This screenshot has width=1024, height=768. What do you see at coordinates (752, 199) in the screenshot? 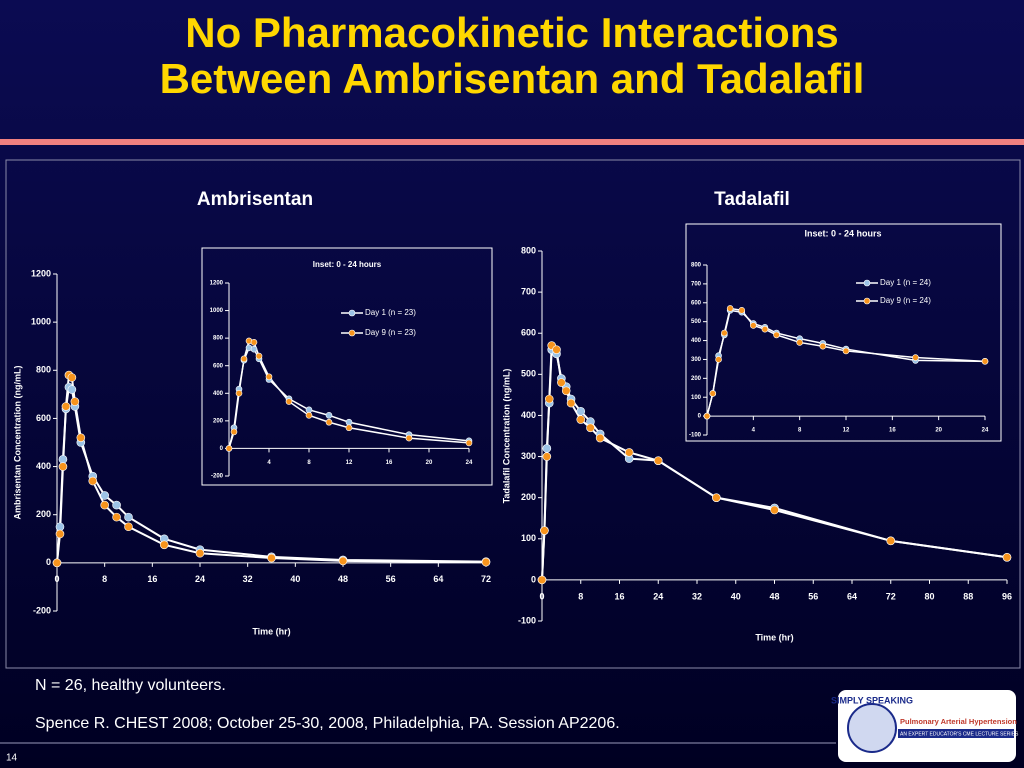
I see `chart-title: Tadalafil` at bounding box center [752, 199].